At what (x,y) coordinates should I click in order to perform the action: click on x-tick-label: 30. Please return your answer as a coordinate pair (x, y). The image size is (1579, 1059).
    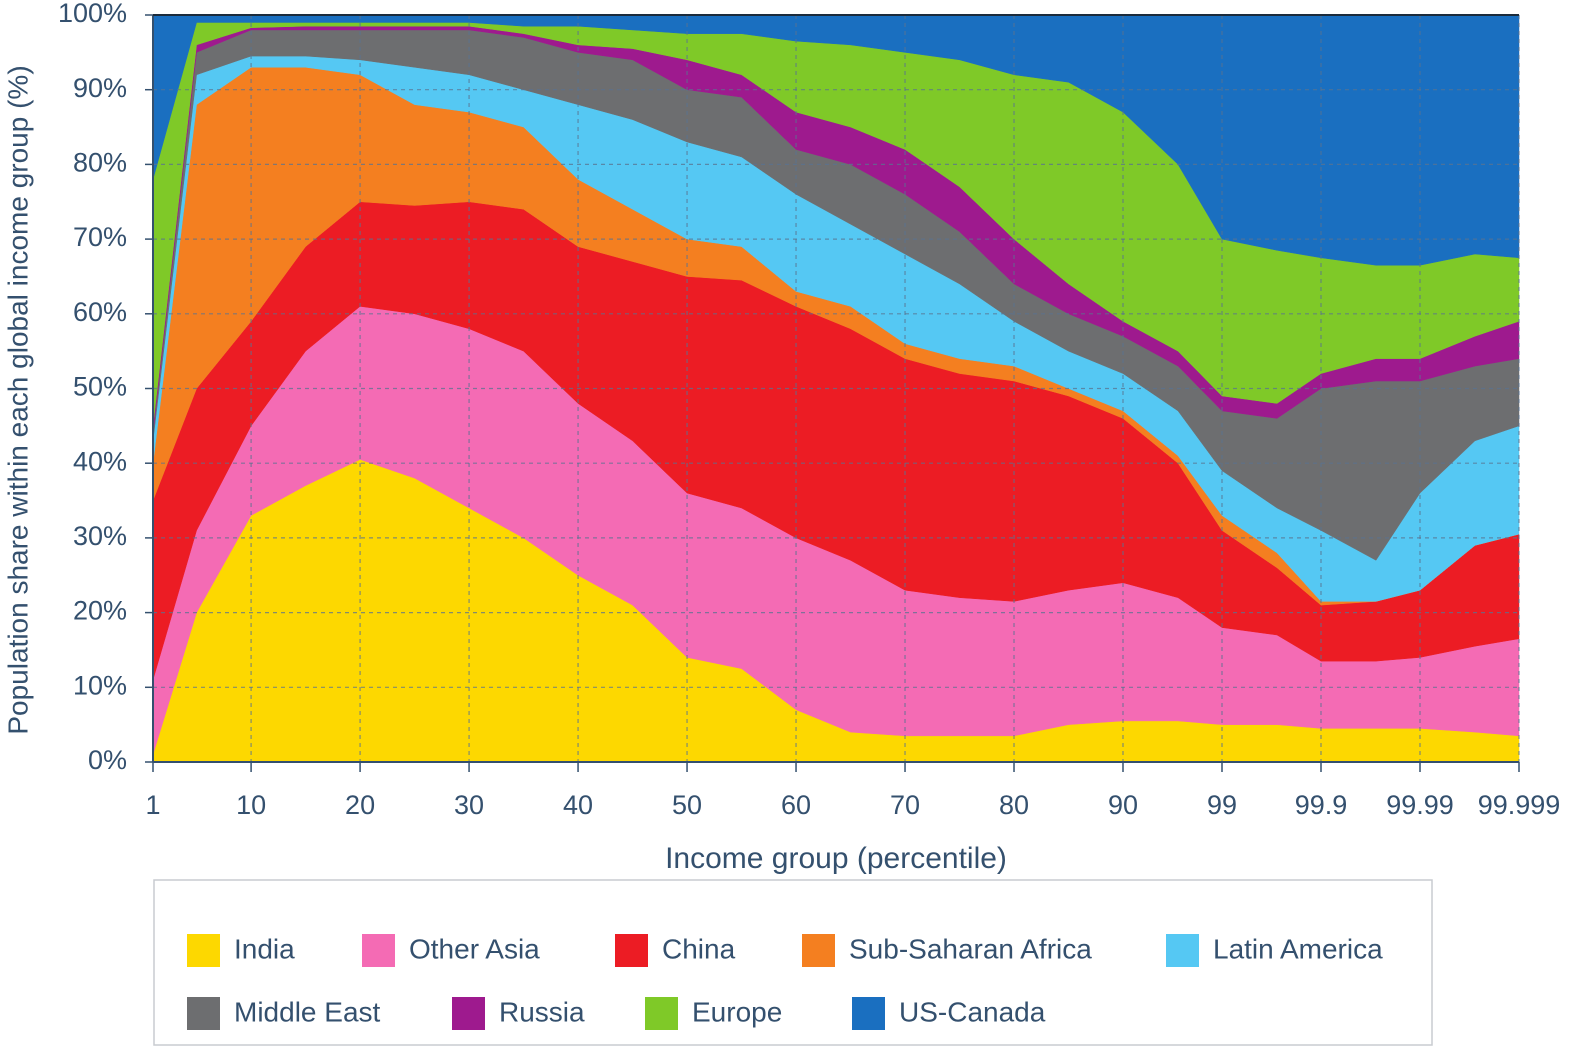
    Looking at the image, I should click on (469, 805).